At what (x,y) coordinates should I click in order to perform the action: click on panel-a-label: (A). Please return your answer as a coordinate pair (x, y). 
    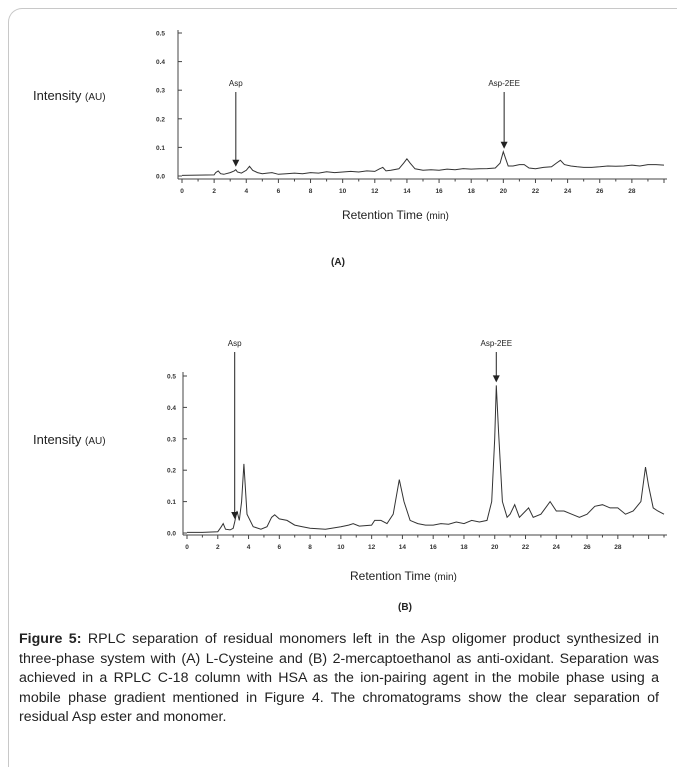
    Looking at the image, I should click on (338, 262).